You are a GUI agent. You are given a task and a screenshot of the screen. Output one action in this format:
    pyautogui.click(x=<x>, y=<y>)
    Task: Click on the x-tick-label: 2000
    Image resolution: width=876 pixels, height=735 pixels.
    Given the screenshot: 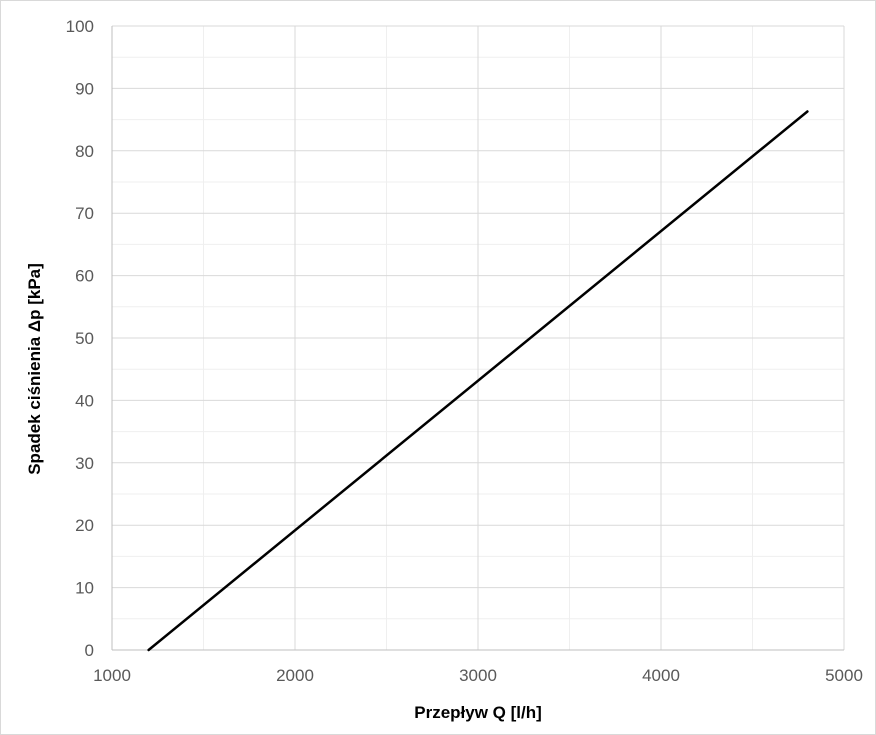 What is the action you would take?
    pyautogui.click(x=295, y=675)
    